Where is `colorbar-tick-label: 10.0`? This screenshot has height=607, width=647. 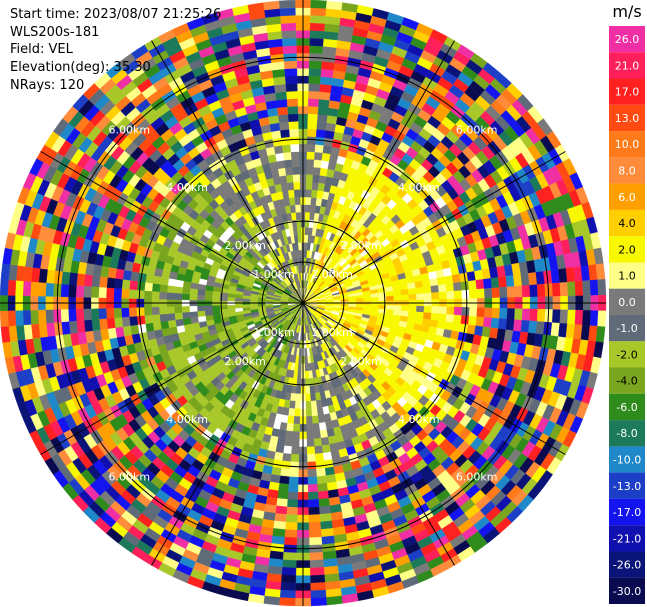 colorbar-tick-label: 10.0 is located at coordinates (627, 144).